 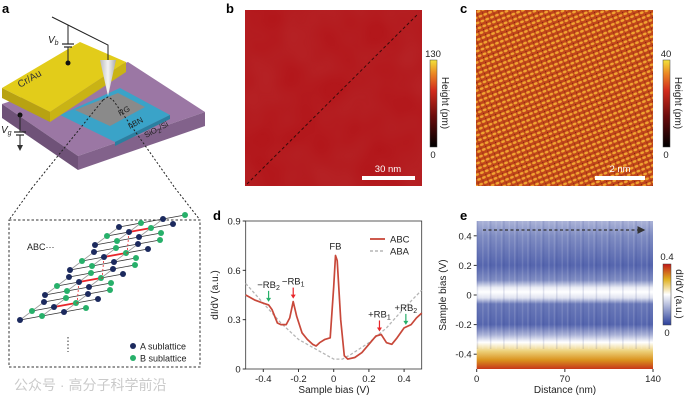 I want to click on panel-label-e: e, so click(x=463, y=215).